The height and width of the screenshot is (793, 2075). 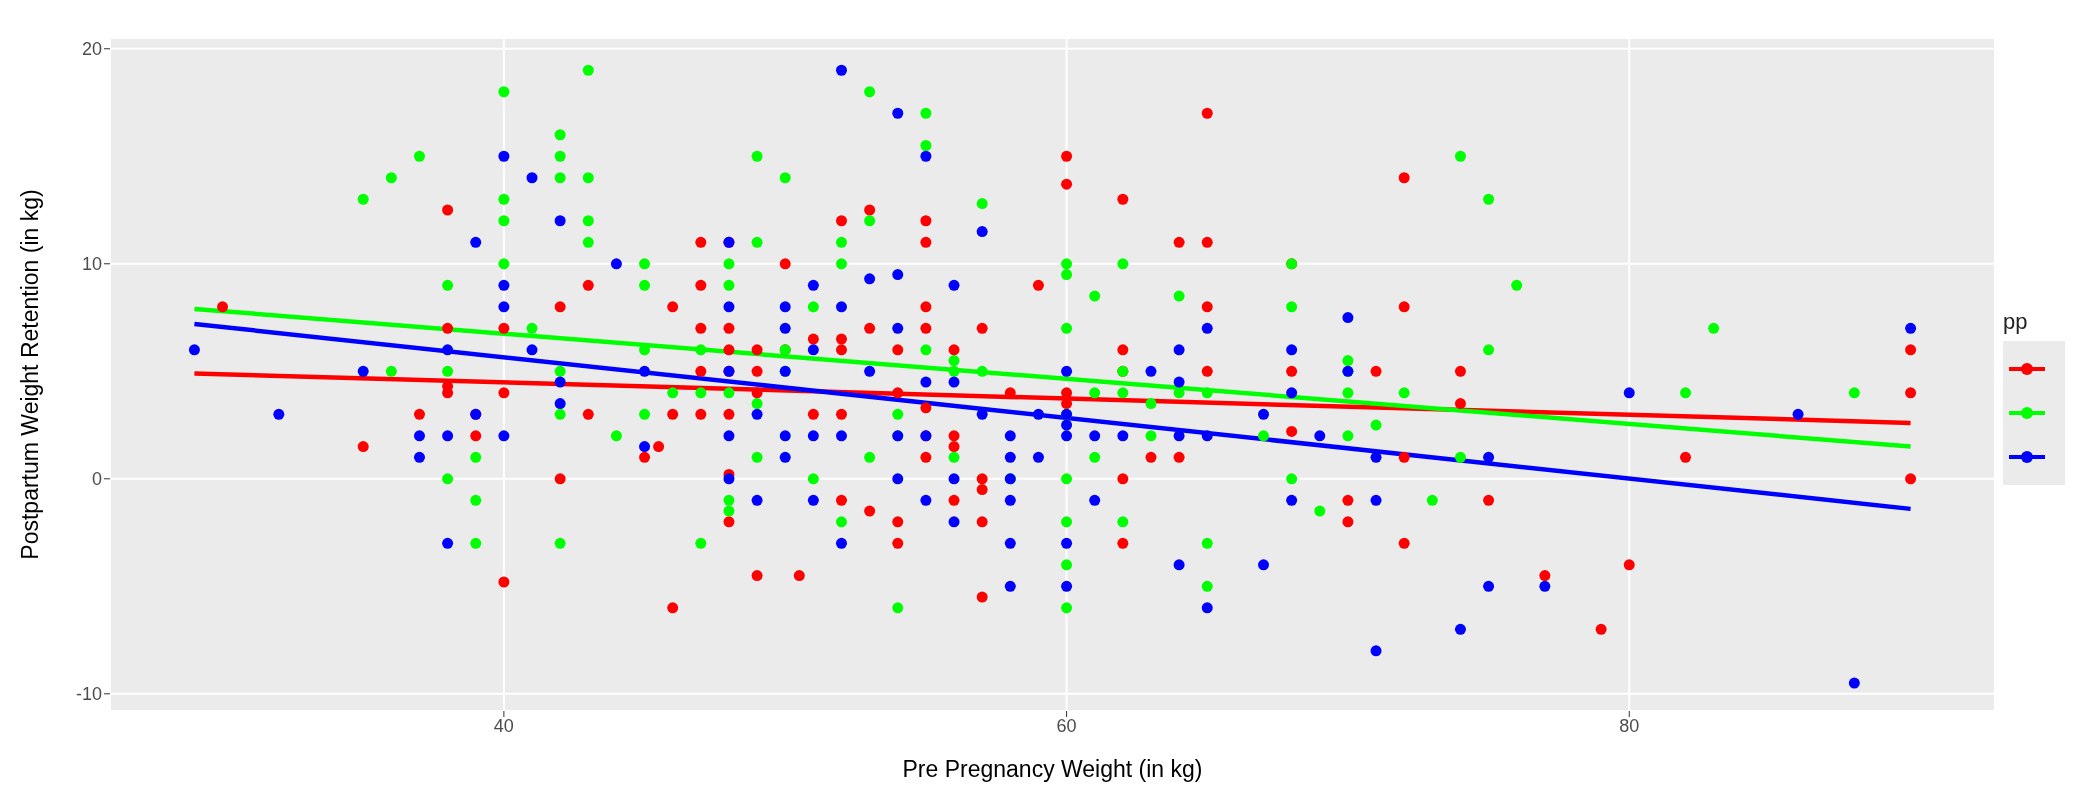 I want to click on x-tick-label: 60, so click(x=1066, y=725).